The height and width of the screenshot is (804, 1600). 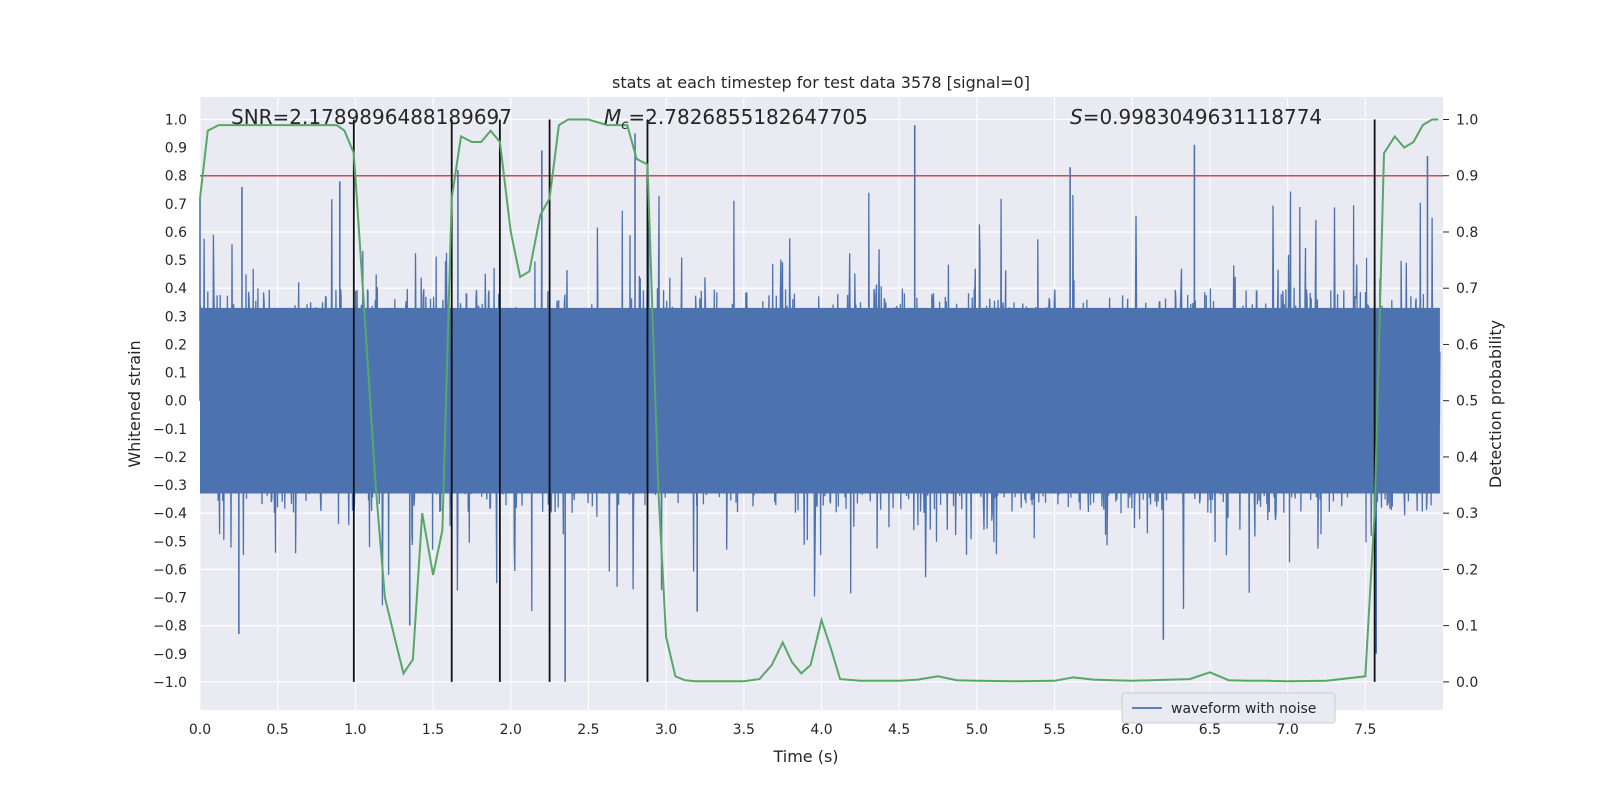 I want to click on y-tick-label: 0.4, so click(x=176, y=289).